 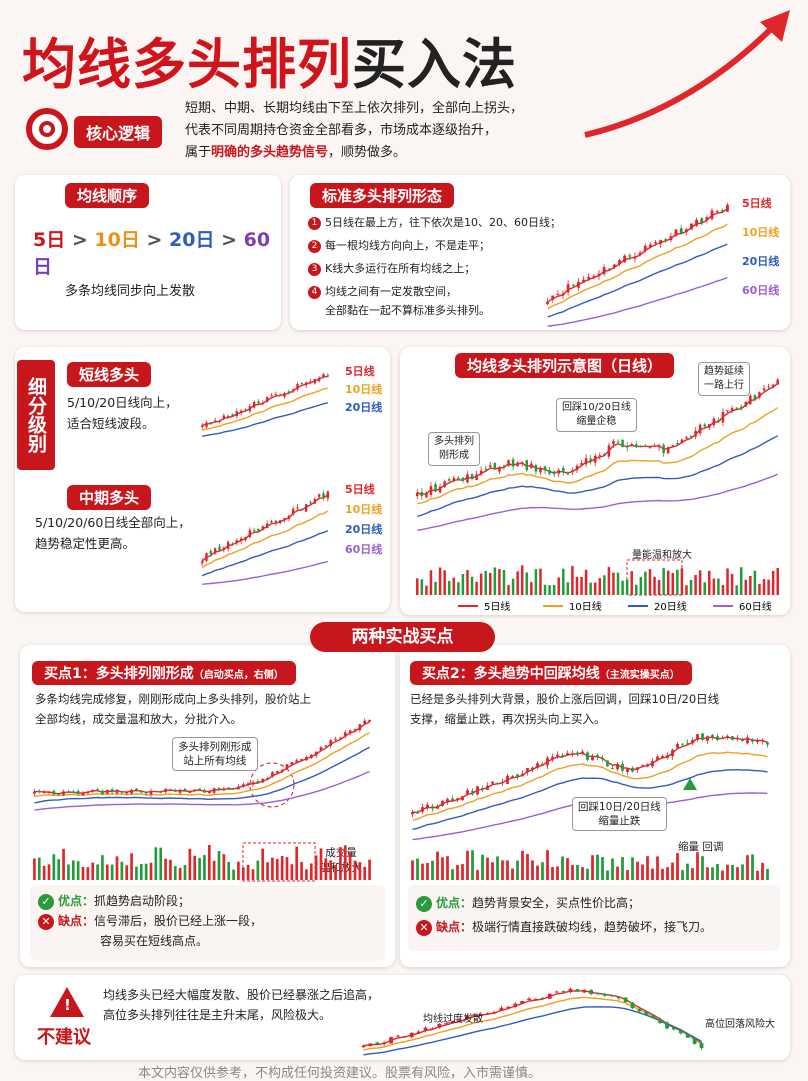 What do you see at coordinates (341, 130) in the screenshot?
I see `desc-line: 代表不同周期持仓资金全部看多，市场成本逐级抬升，` at bounding box center [341, 130].